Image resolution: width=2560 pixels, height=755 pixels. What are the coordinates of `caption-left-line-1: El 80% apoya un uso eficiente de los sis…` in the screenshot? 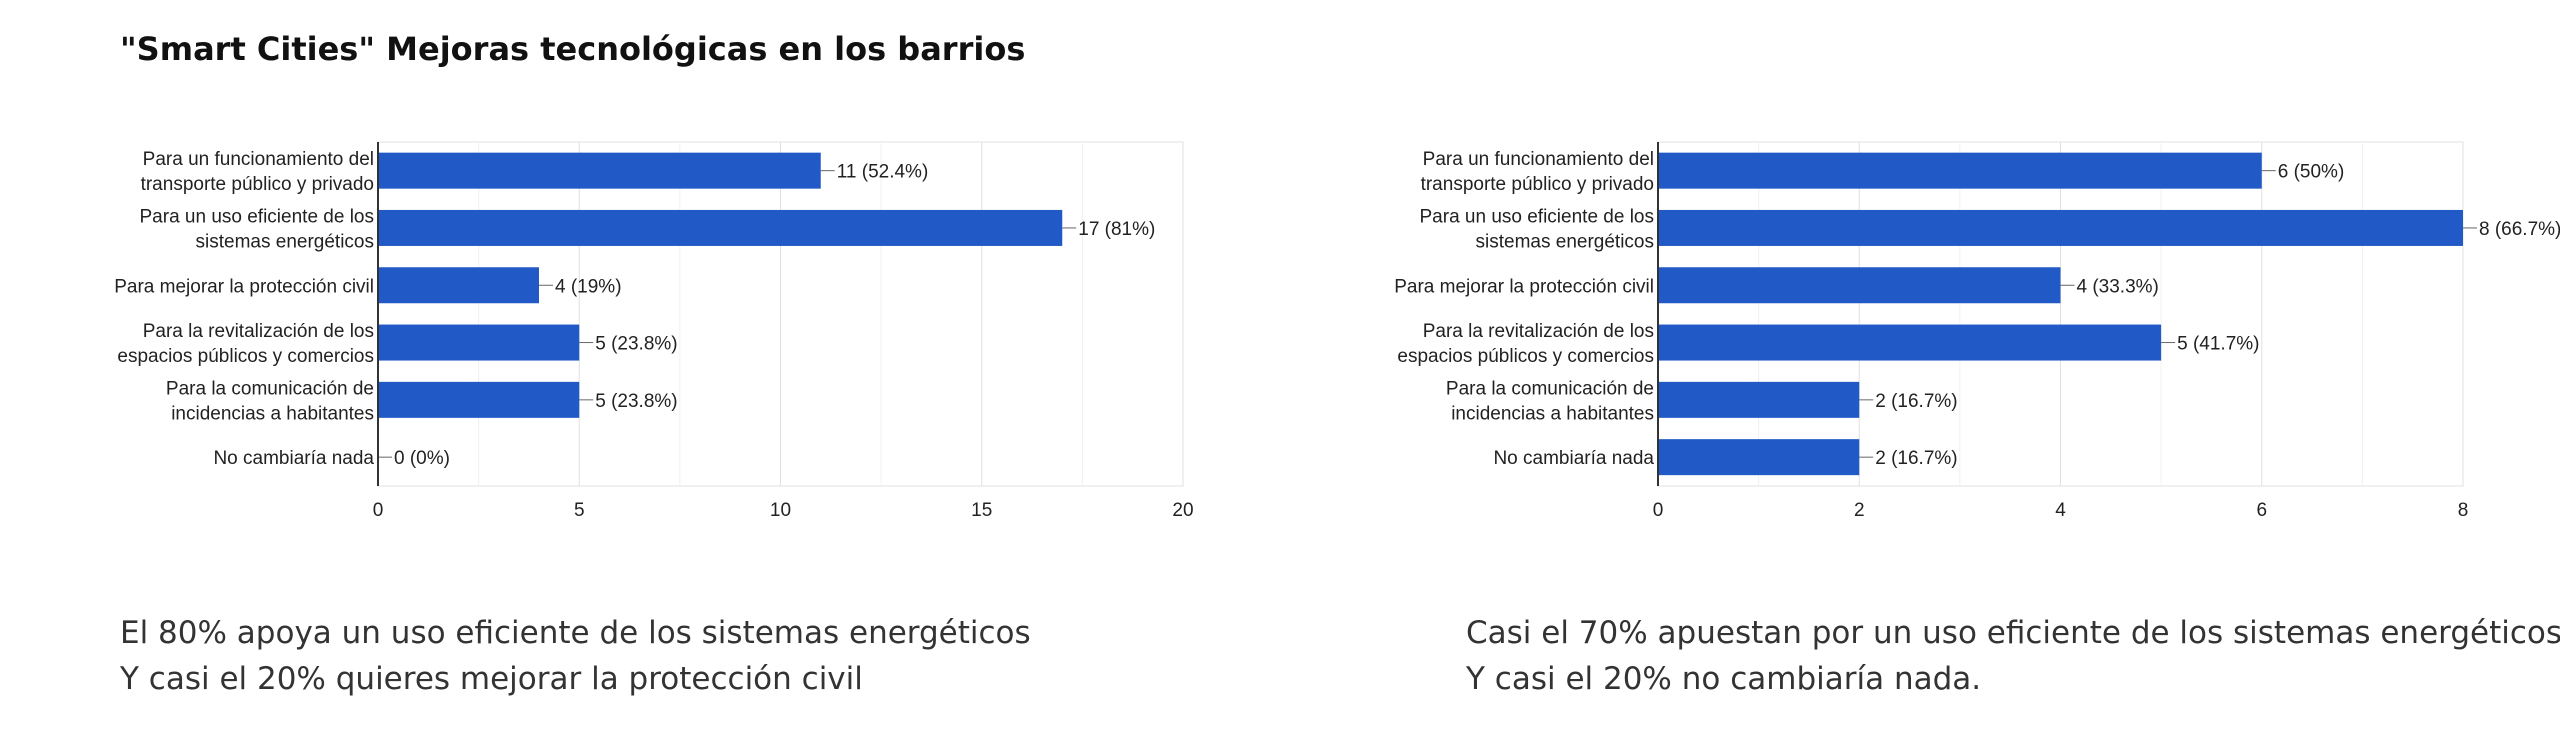 It's located at (575, 633).